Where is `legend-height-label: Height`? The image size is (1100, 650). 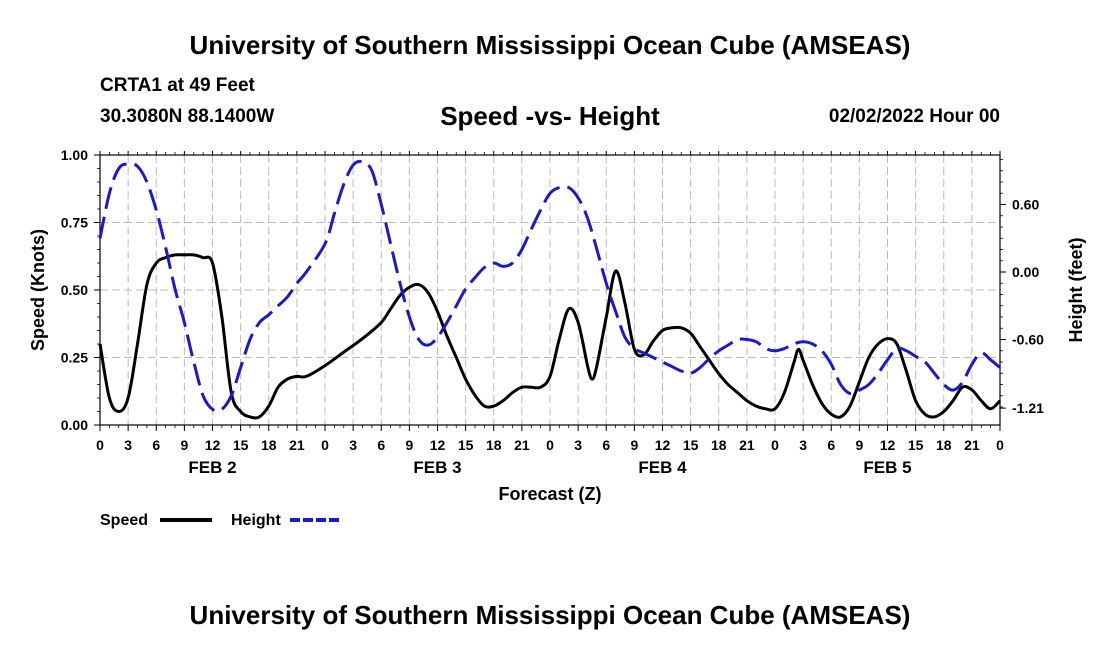
legend-height-label: Height is located at coordinates (256, 520).